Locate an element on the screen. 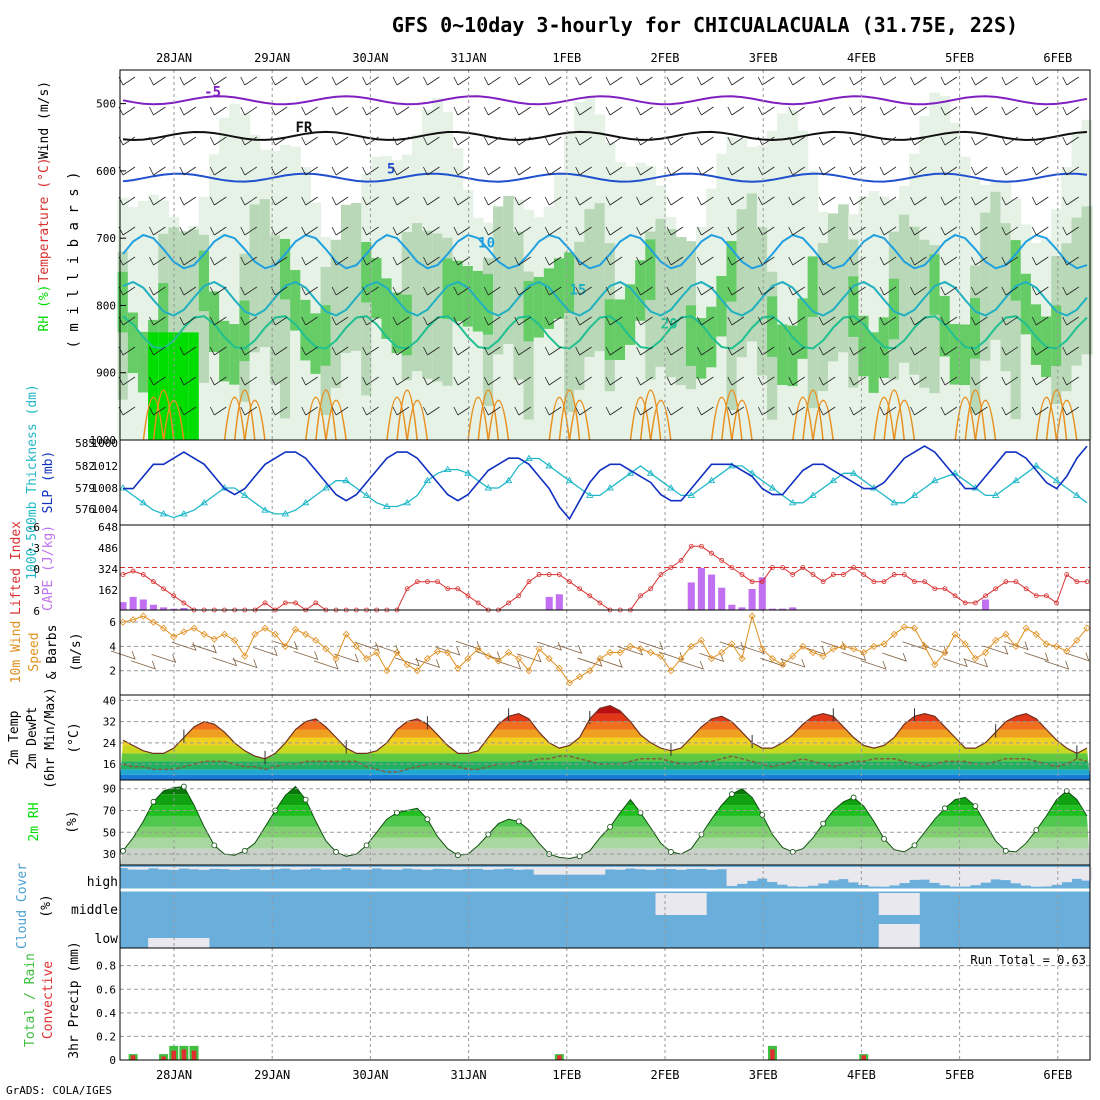 Image resolution: width=1100 pixels, height=1100 pixels. tick-label: 0.8 is located at coordinates (106, 966).